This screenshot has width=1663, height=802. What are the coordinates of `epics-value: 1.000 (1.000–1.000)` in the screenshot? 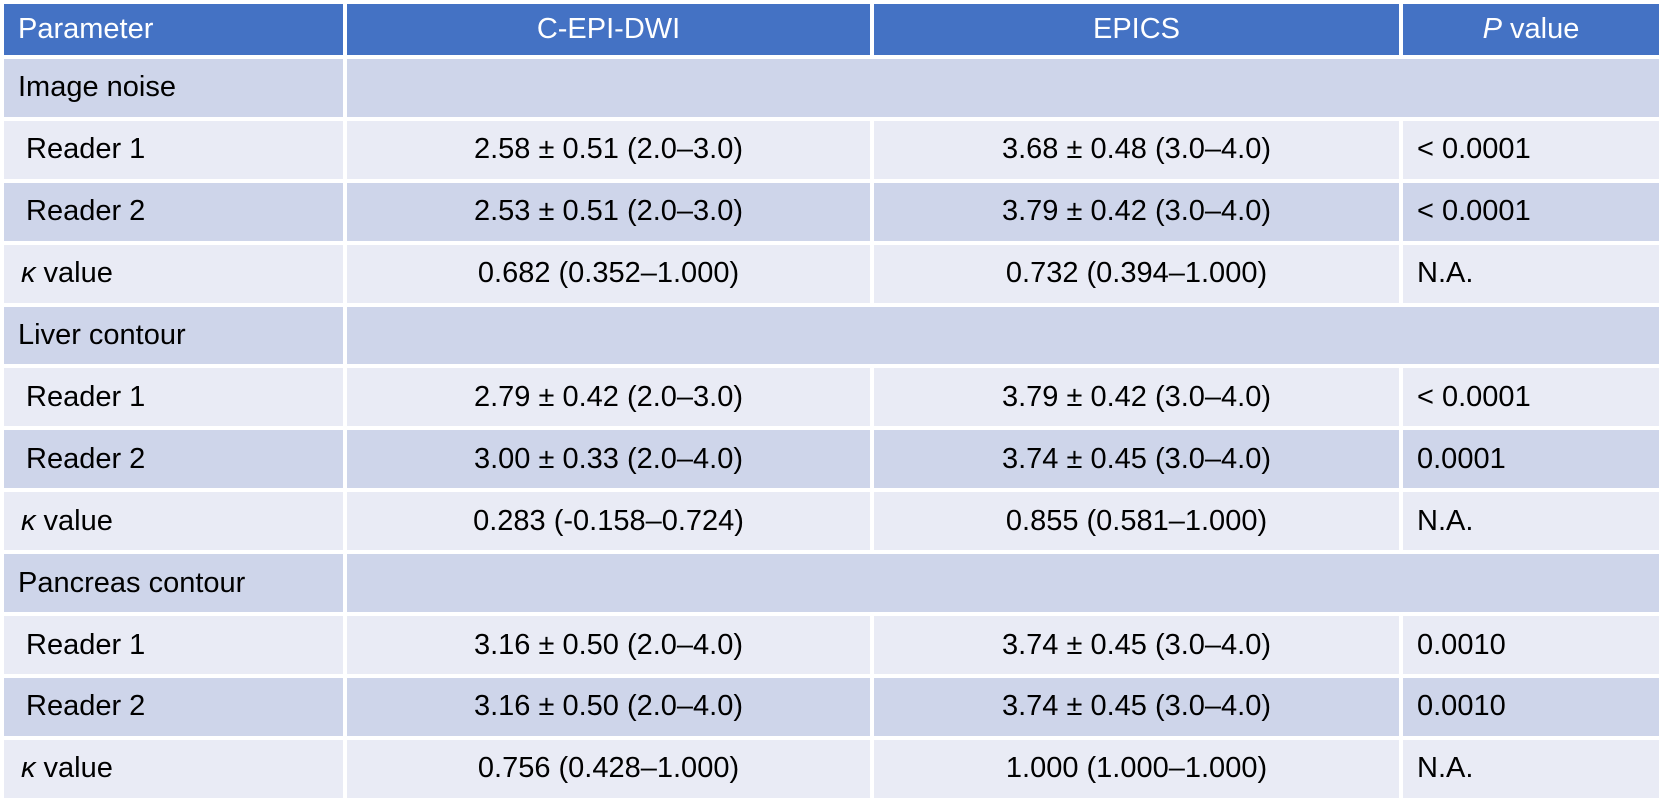 It's located at (1136, 768).